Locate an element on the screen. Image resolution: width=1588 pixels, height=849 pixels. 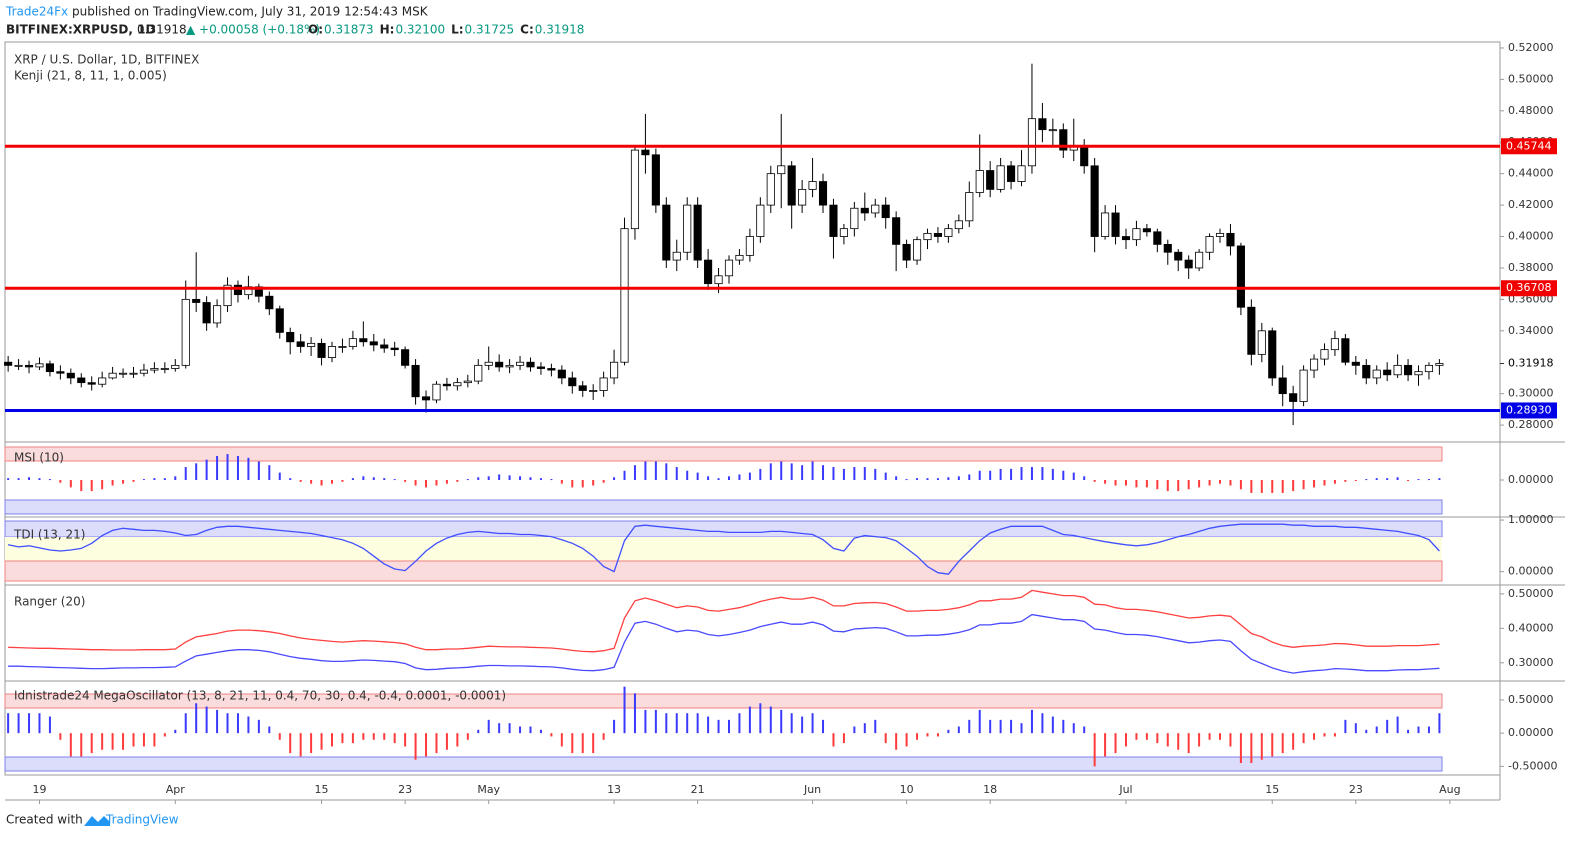
y-tick-label: 0.34000 is located at coordinates (1531, 330).